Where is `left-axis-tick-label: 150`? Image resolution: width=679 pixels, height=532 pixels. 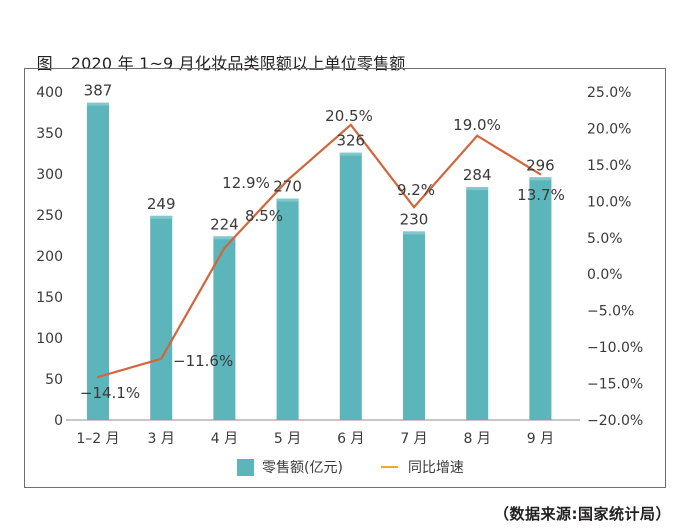
left-axis-tick-label: 150 is located at coordinates (49, 298).